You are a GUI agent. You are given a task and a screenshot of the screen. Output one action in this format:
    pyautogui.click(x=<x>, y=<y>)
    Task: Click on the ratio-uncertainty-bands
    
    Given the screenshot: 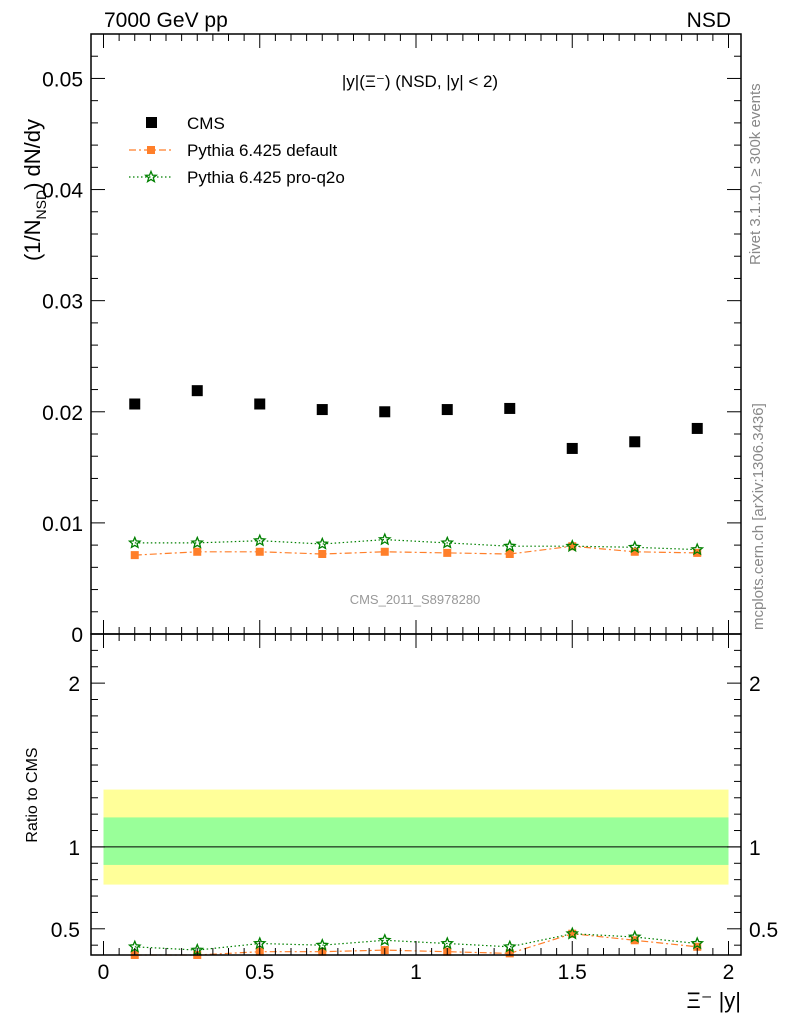 What is the action you would take?
    pyautogui.click(x=416, y=837)
    